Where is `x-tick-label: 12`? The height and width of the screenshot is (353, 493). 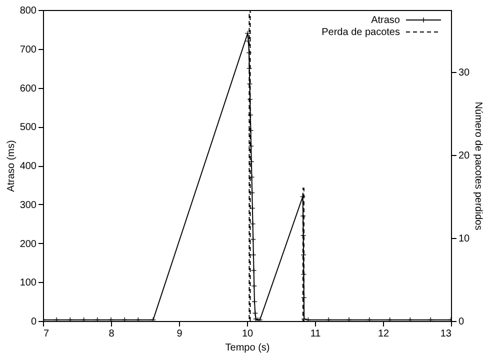 x-tick-label: 12 is located at coordinates (384, 334).